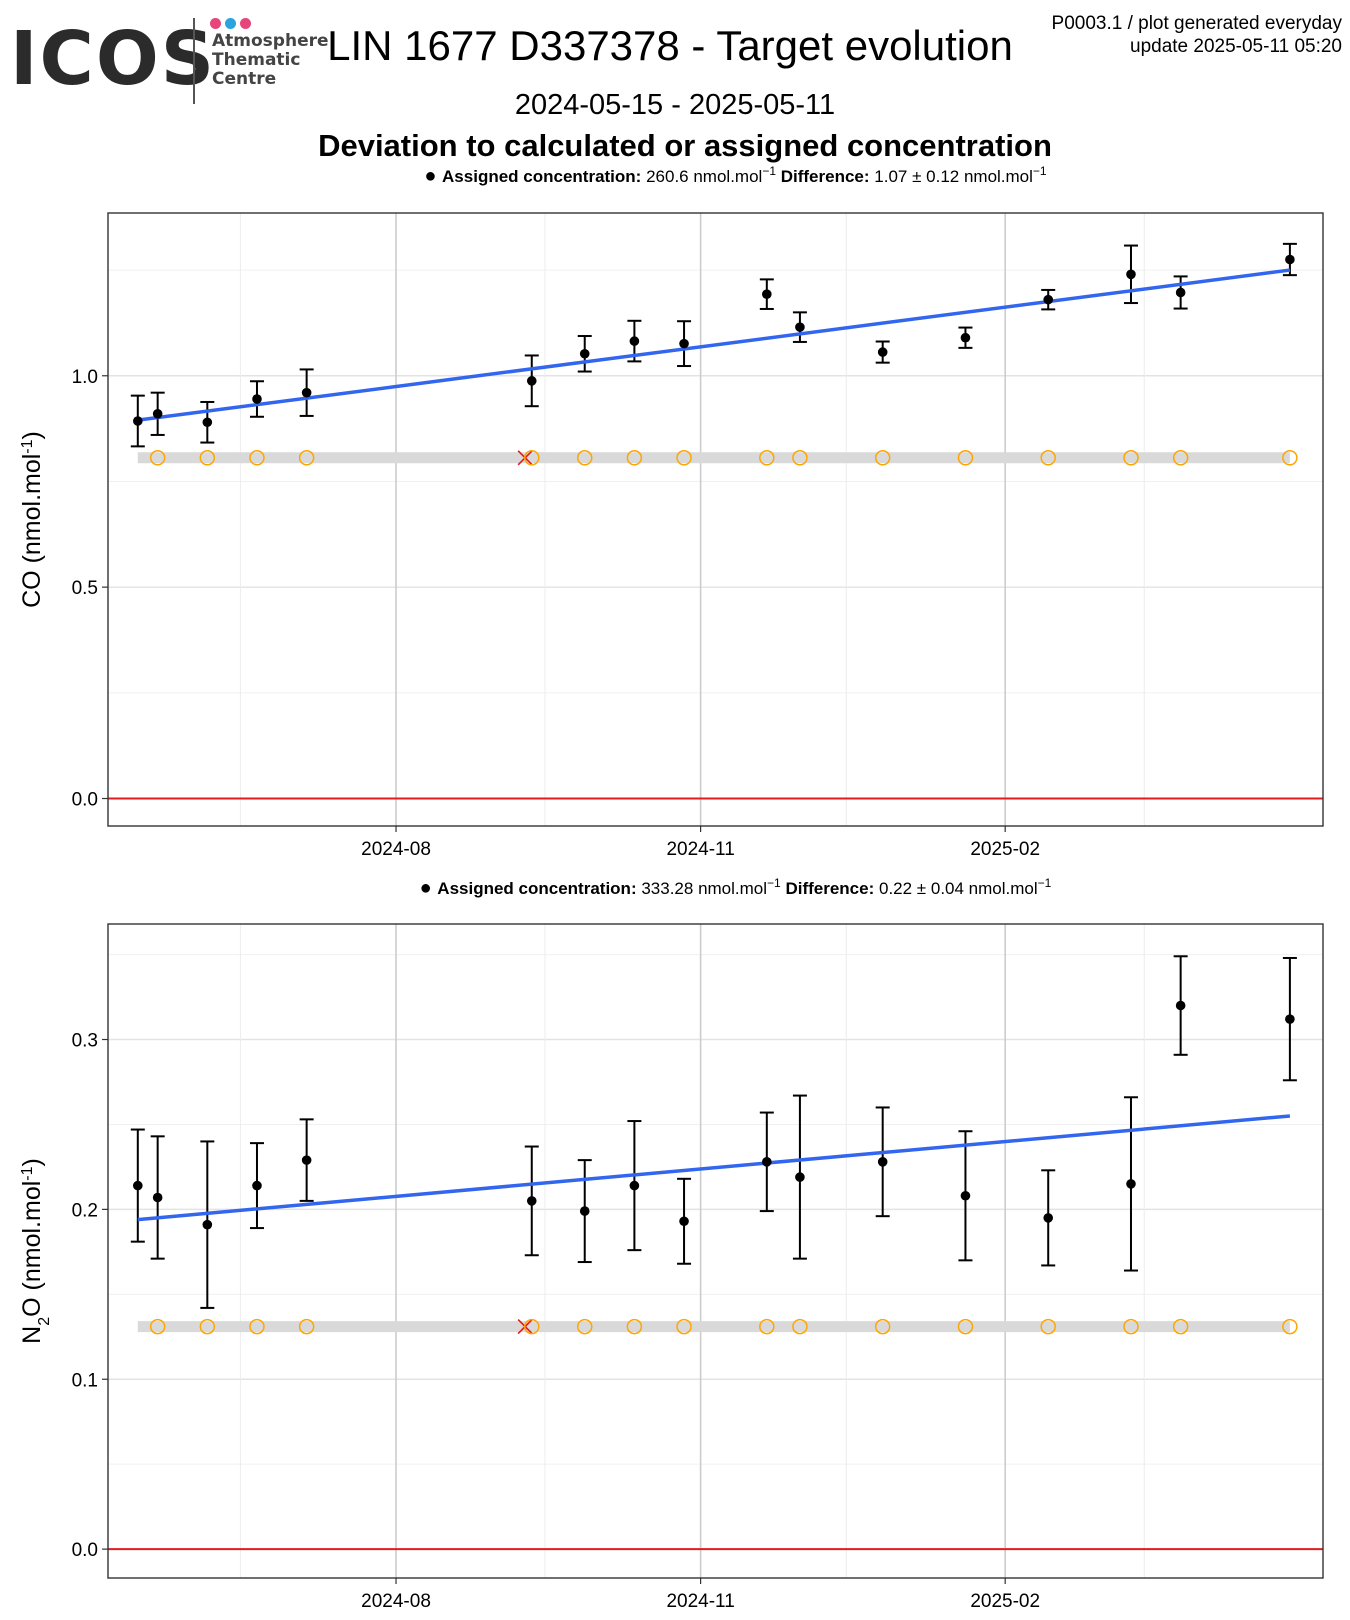 This screenshot has height=1620, width=1350. Describe the element at coordinates (85, 1210) in the screenshot. I see `y-tick-label: 0.2` at that location.